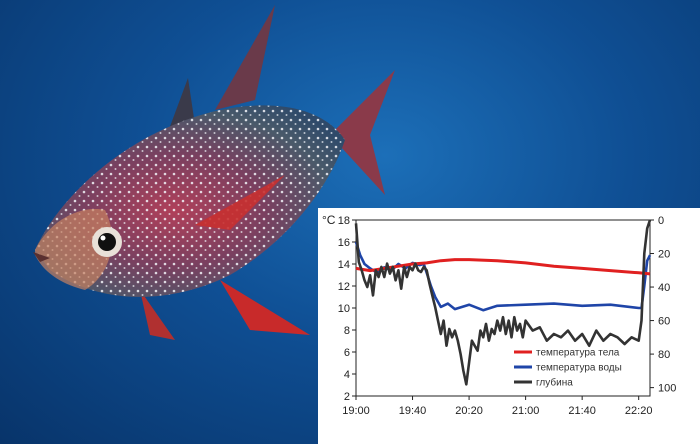  What do you see at coordinates (347, 397) in the screenshot?
I see `y-left-tick-label: 2` at bounding box center [347, 397].